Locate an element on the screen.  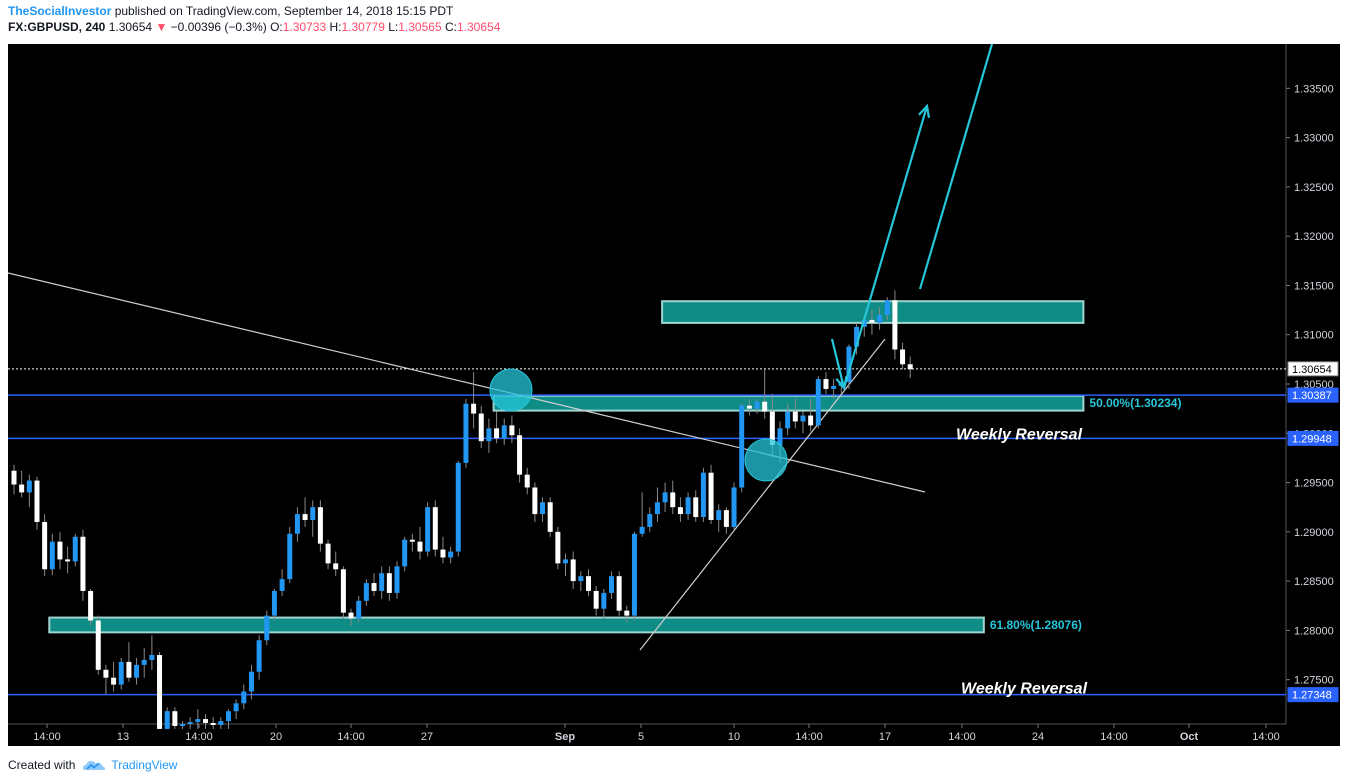
y-tick-label: 1.29000 is located at coordinates (1314, 533).